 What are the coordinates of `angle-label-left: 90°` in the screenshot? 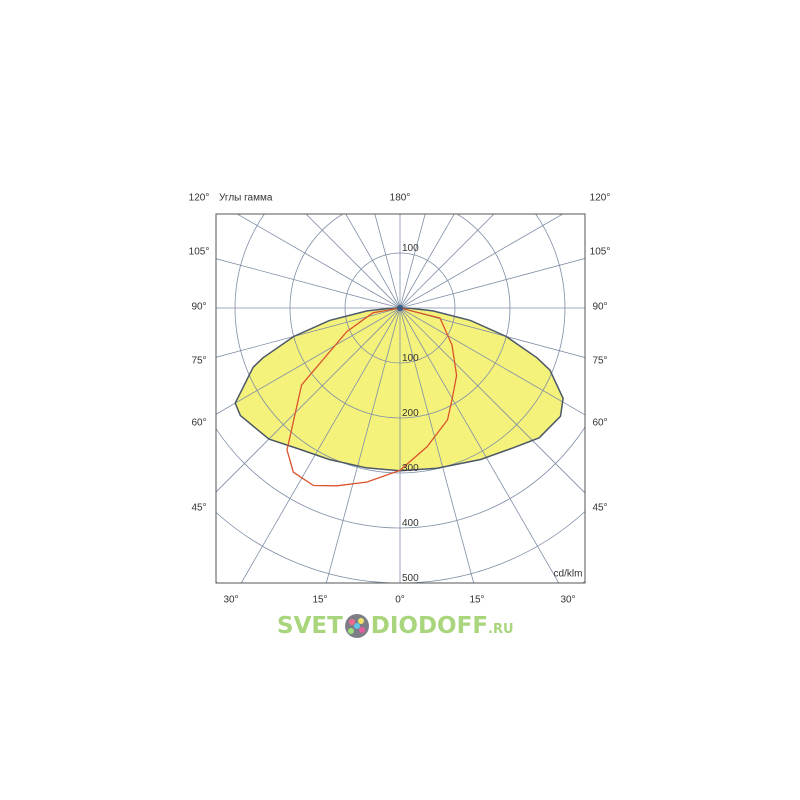 It's located at (199, 307).